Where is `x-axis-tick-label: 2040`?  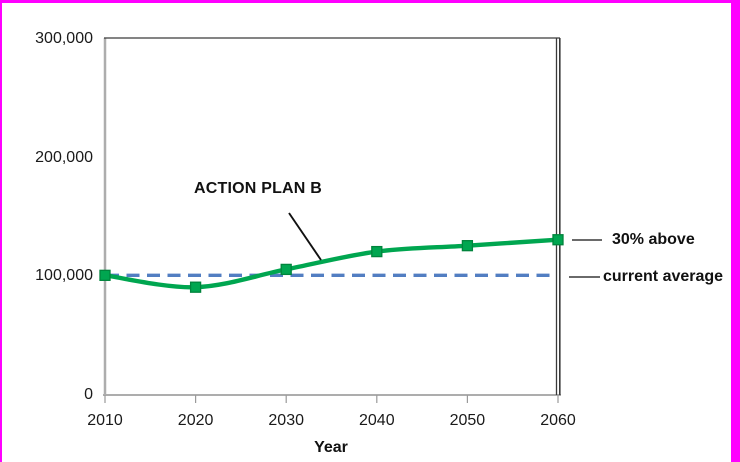 x-axis-tick-label: 2040 is located at coordinates (377, 420).